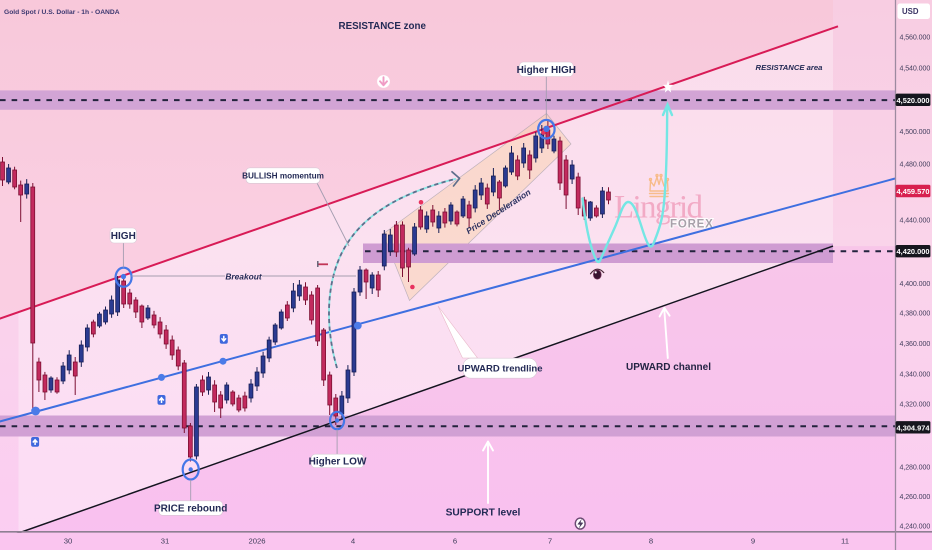  Describe the element at coordinates (190, 509) in the screenshot. I see `svg-text: PRICE rebound` at that location.